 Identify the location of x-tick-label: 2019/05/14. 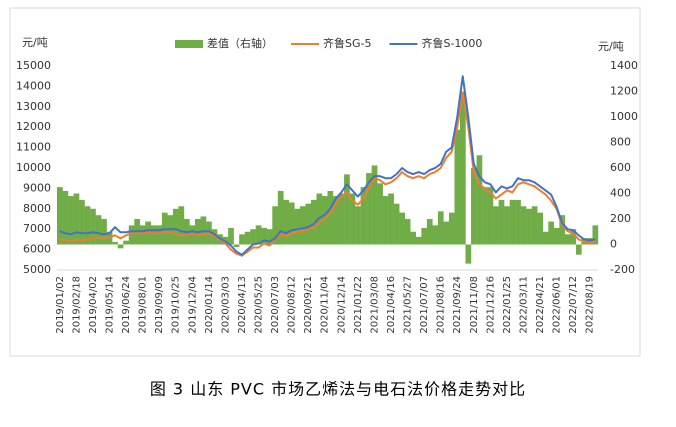
(109, 305).